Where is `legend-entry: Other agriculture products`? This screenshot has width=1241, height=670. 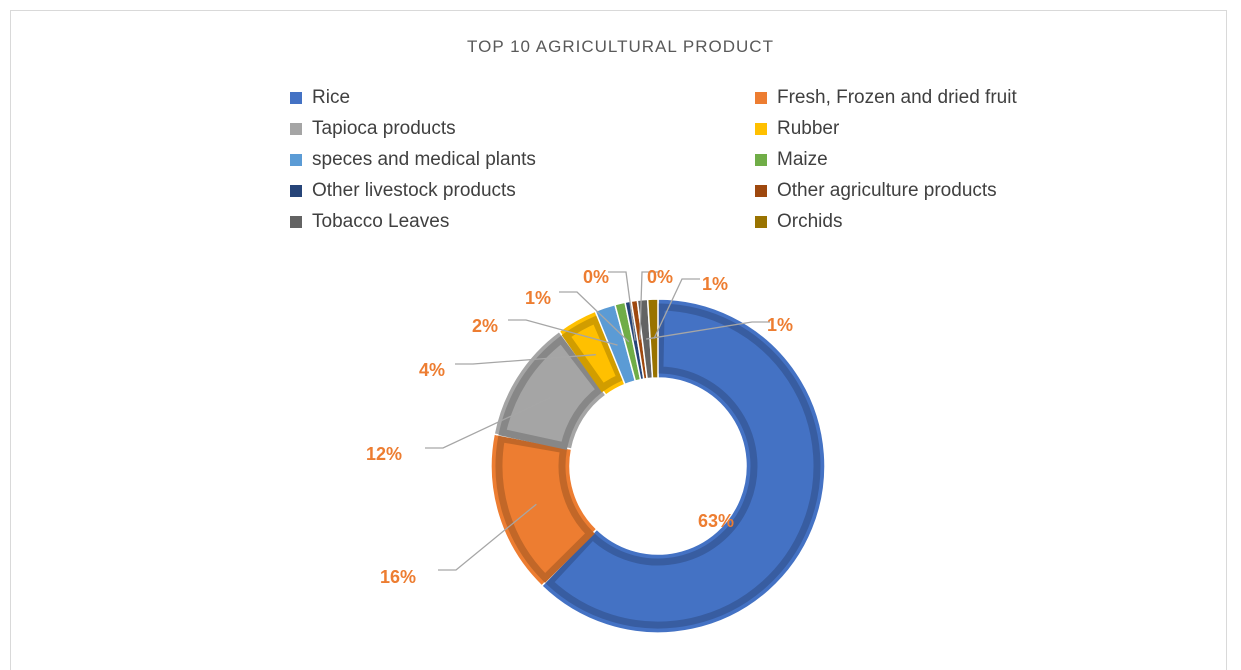
legend-entry: Other agriculture products is located at coordinates (876, 191).